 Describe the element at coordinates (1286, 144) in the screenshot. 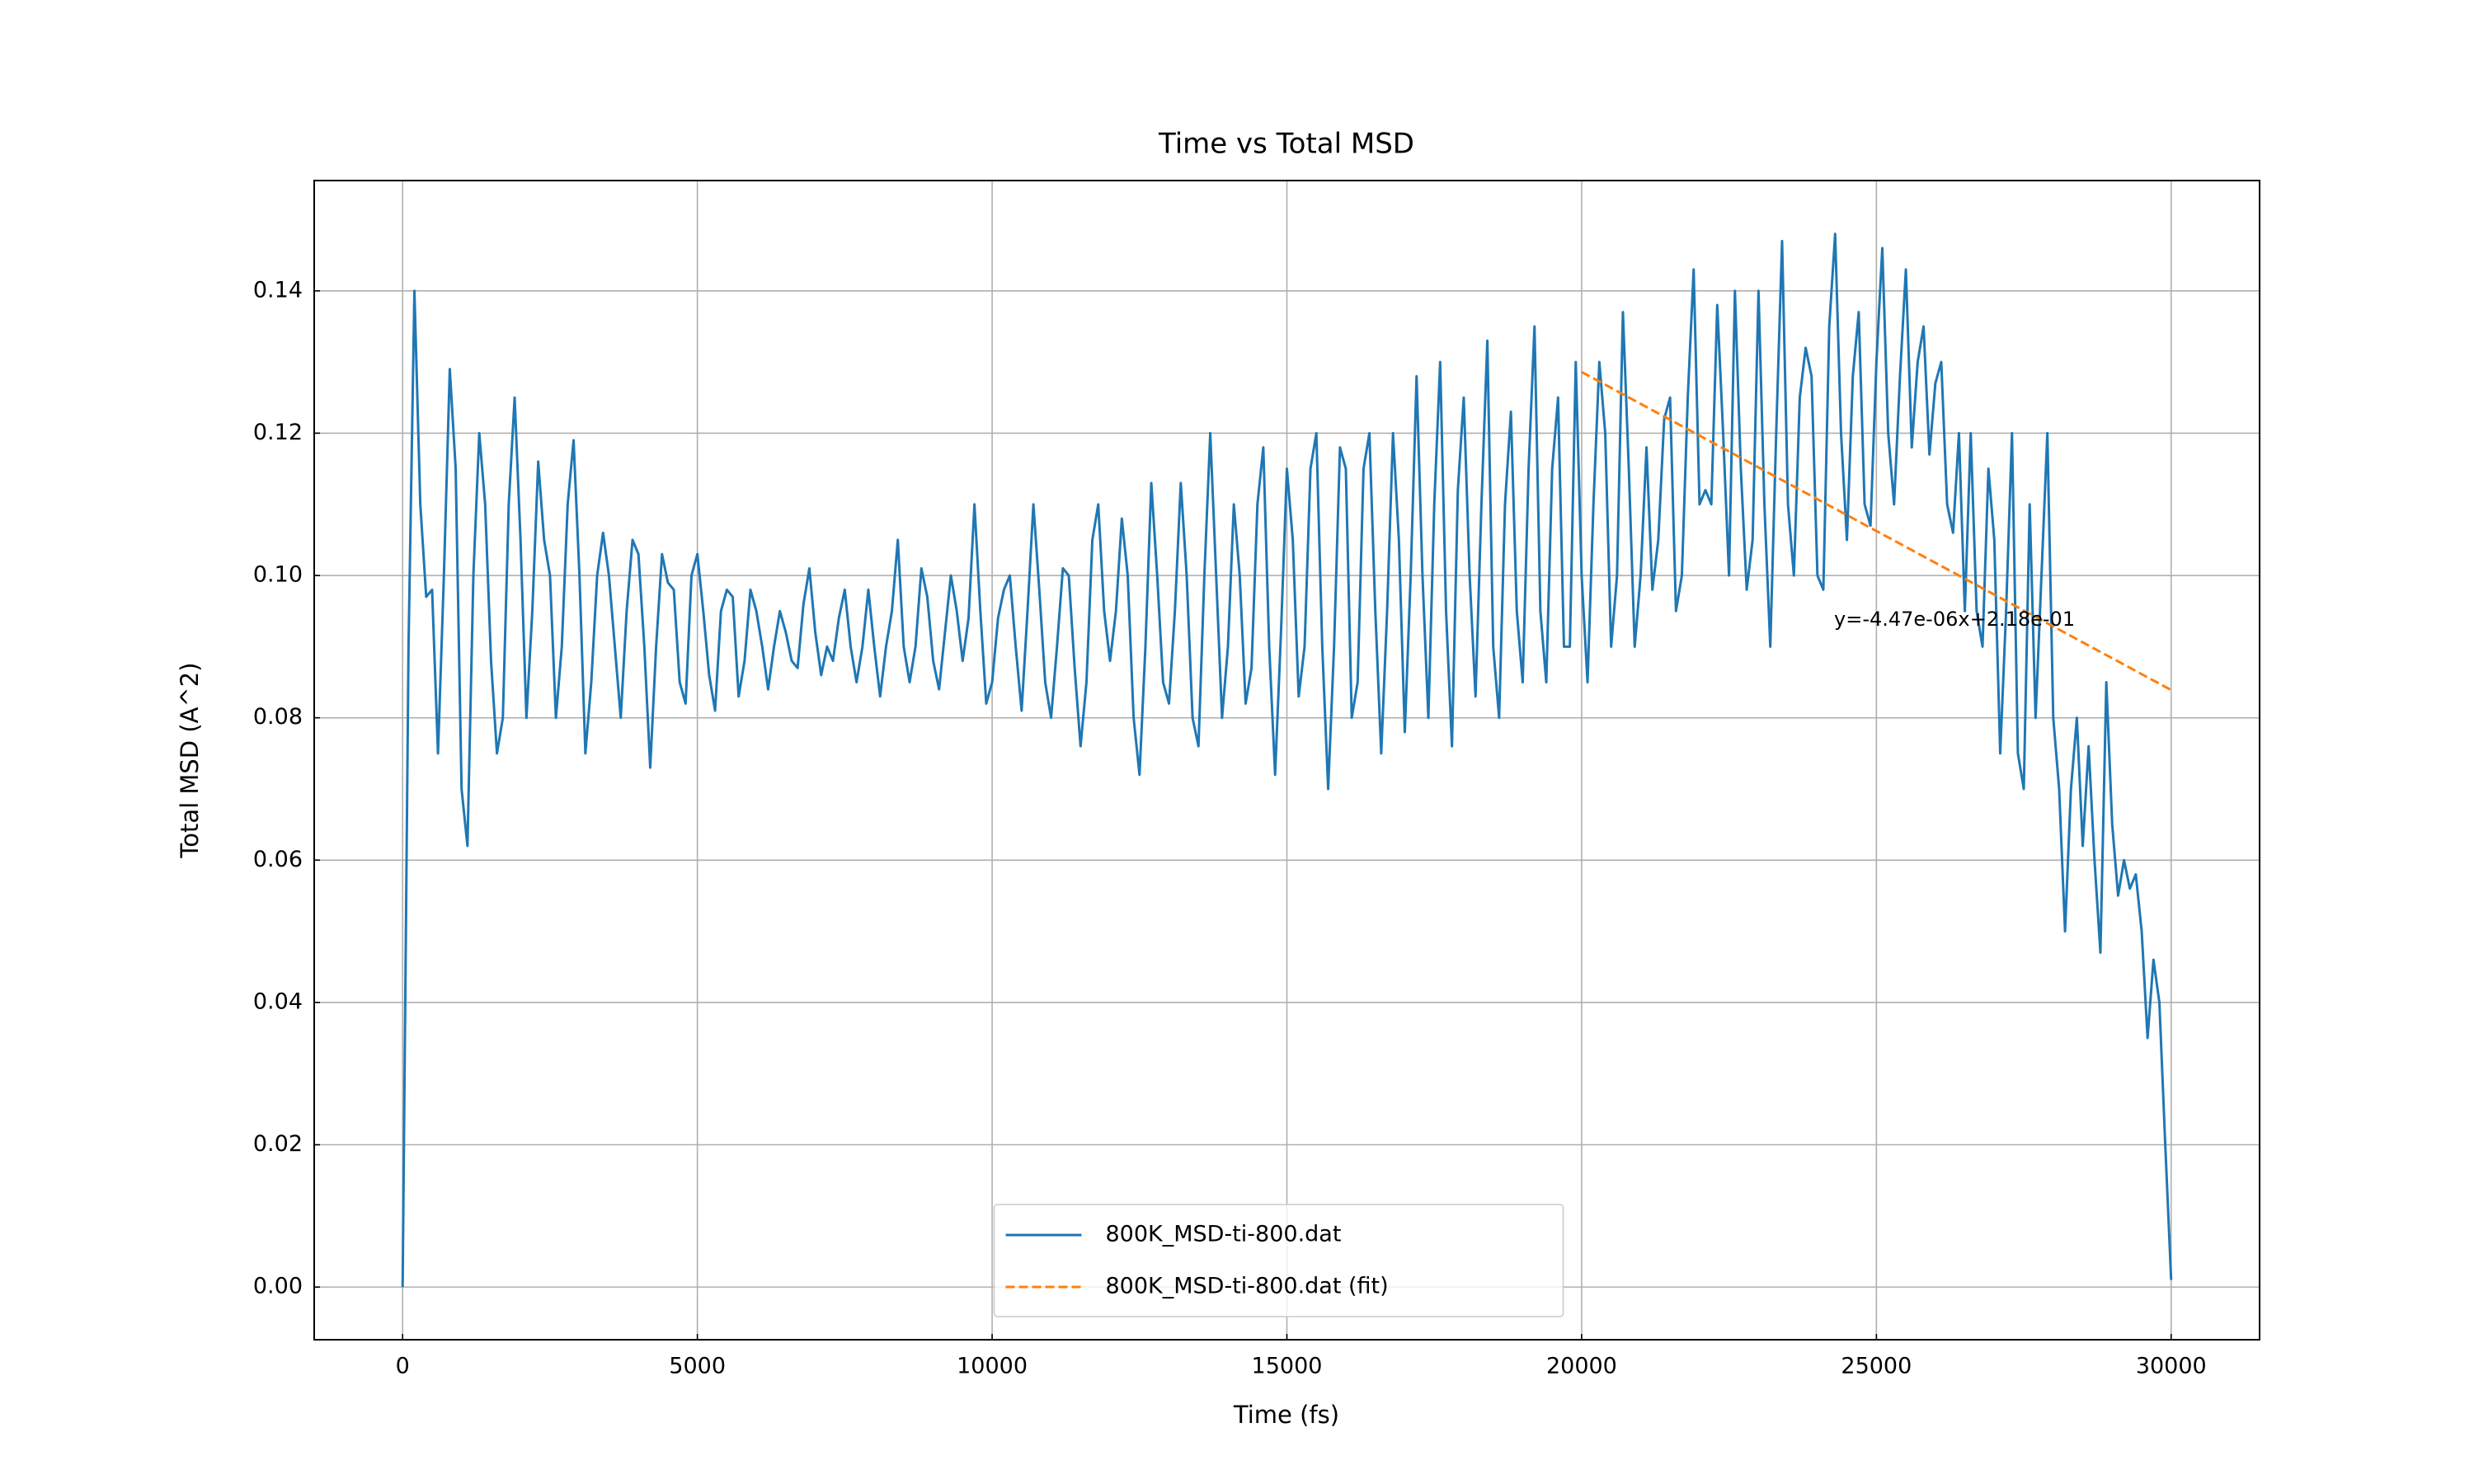

I see `chart-title: Time vs Total MSD` at that location.